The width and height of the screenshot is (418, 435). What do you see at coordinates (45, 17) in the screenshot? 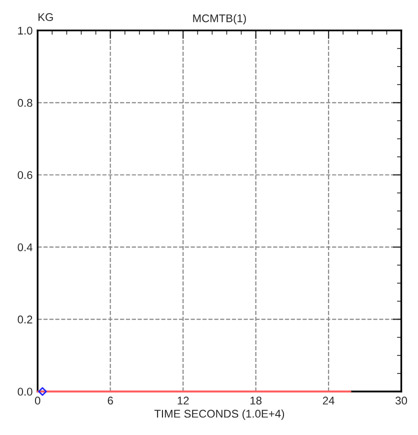
I see `y-axis-title: KG` at bounding box center [45, 17].